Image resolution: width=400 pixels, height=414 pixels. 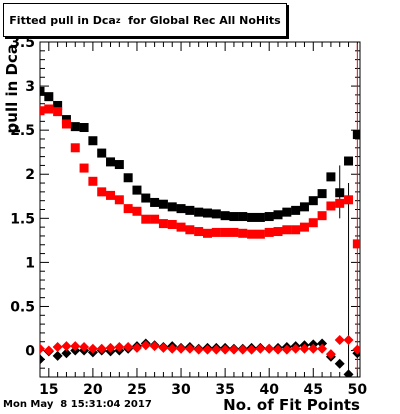 I want to click on x-tick-label: 30, so click(x=181, y=390).